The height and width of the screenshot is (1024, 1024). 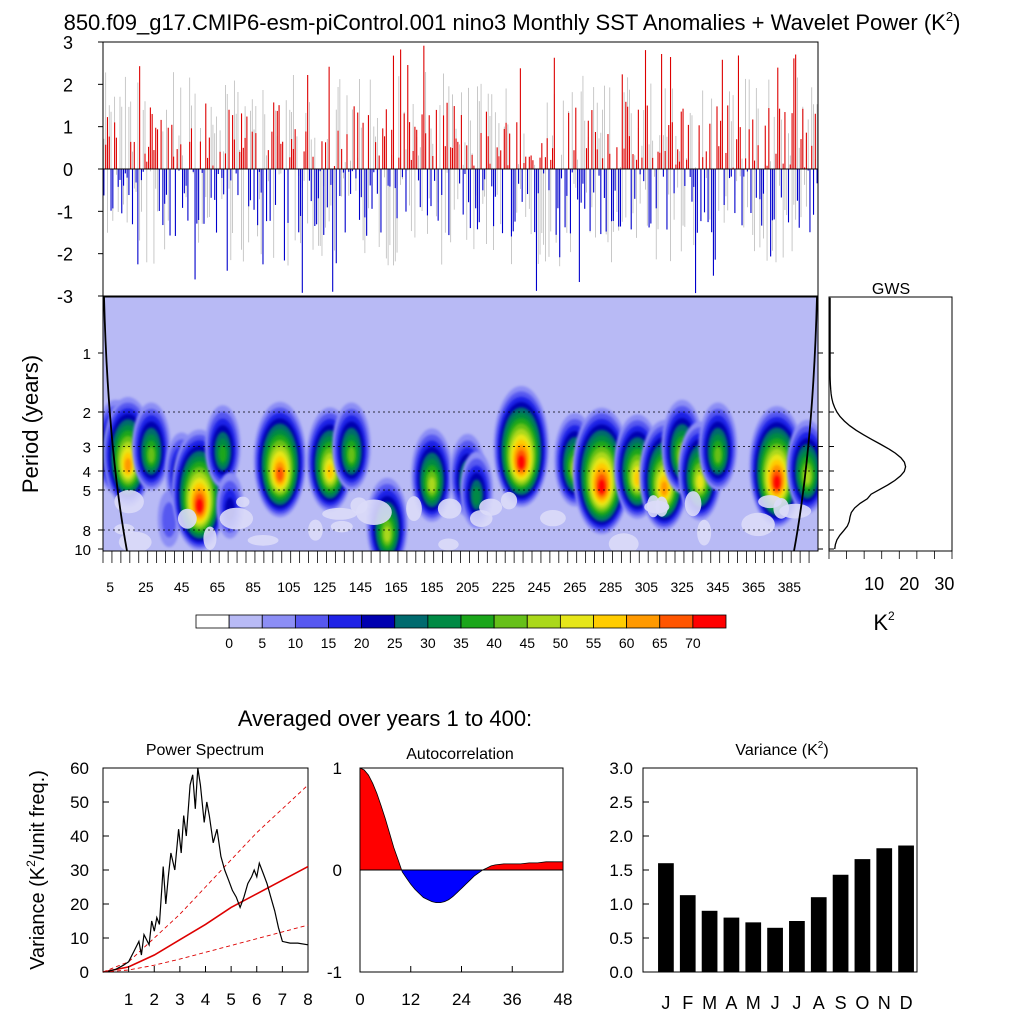 What do you see at coordinates (205, 948) in the screenshot?
I see `red-noise-lower-bound` at bounding box center [205, 948].